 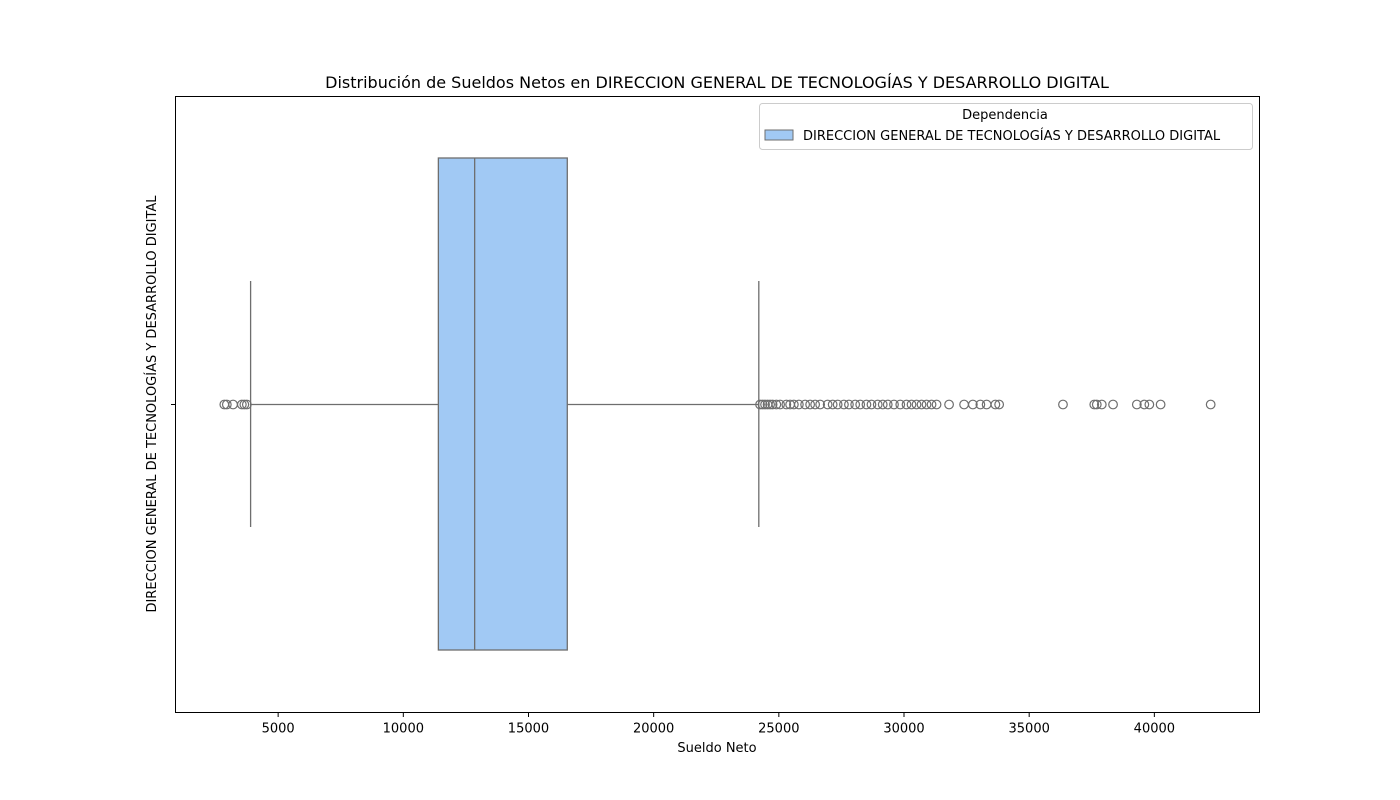 I want to click on legend-title: Dependencia, so click(x=1005, y=115).